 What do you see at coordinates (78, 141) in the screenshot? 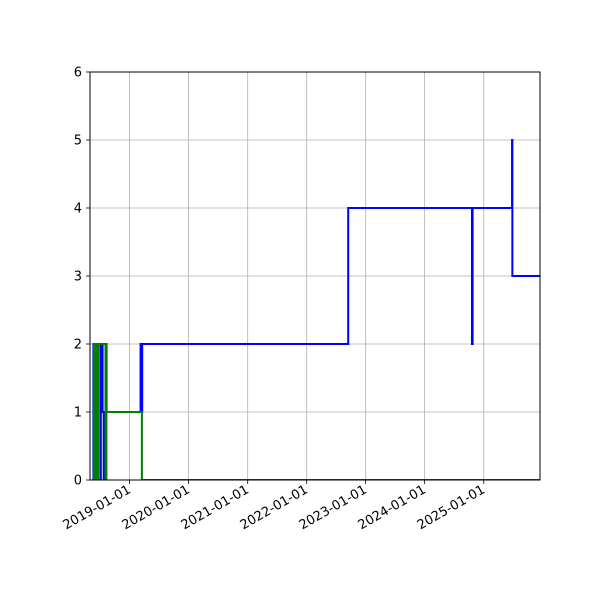
I see `y-tick-label: 5` at bounding box center [78, 141].